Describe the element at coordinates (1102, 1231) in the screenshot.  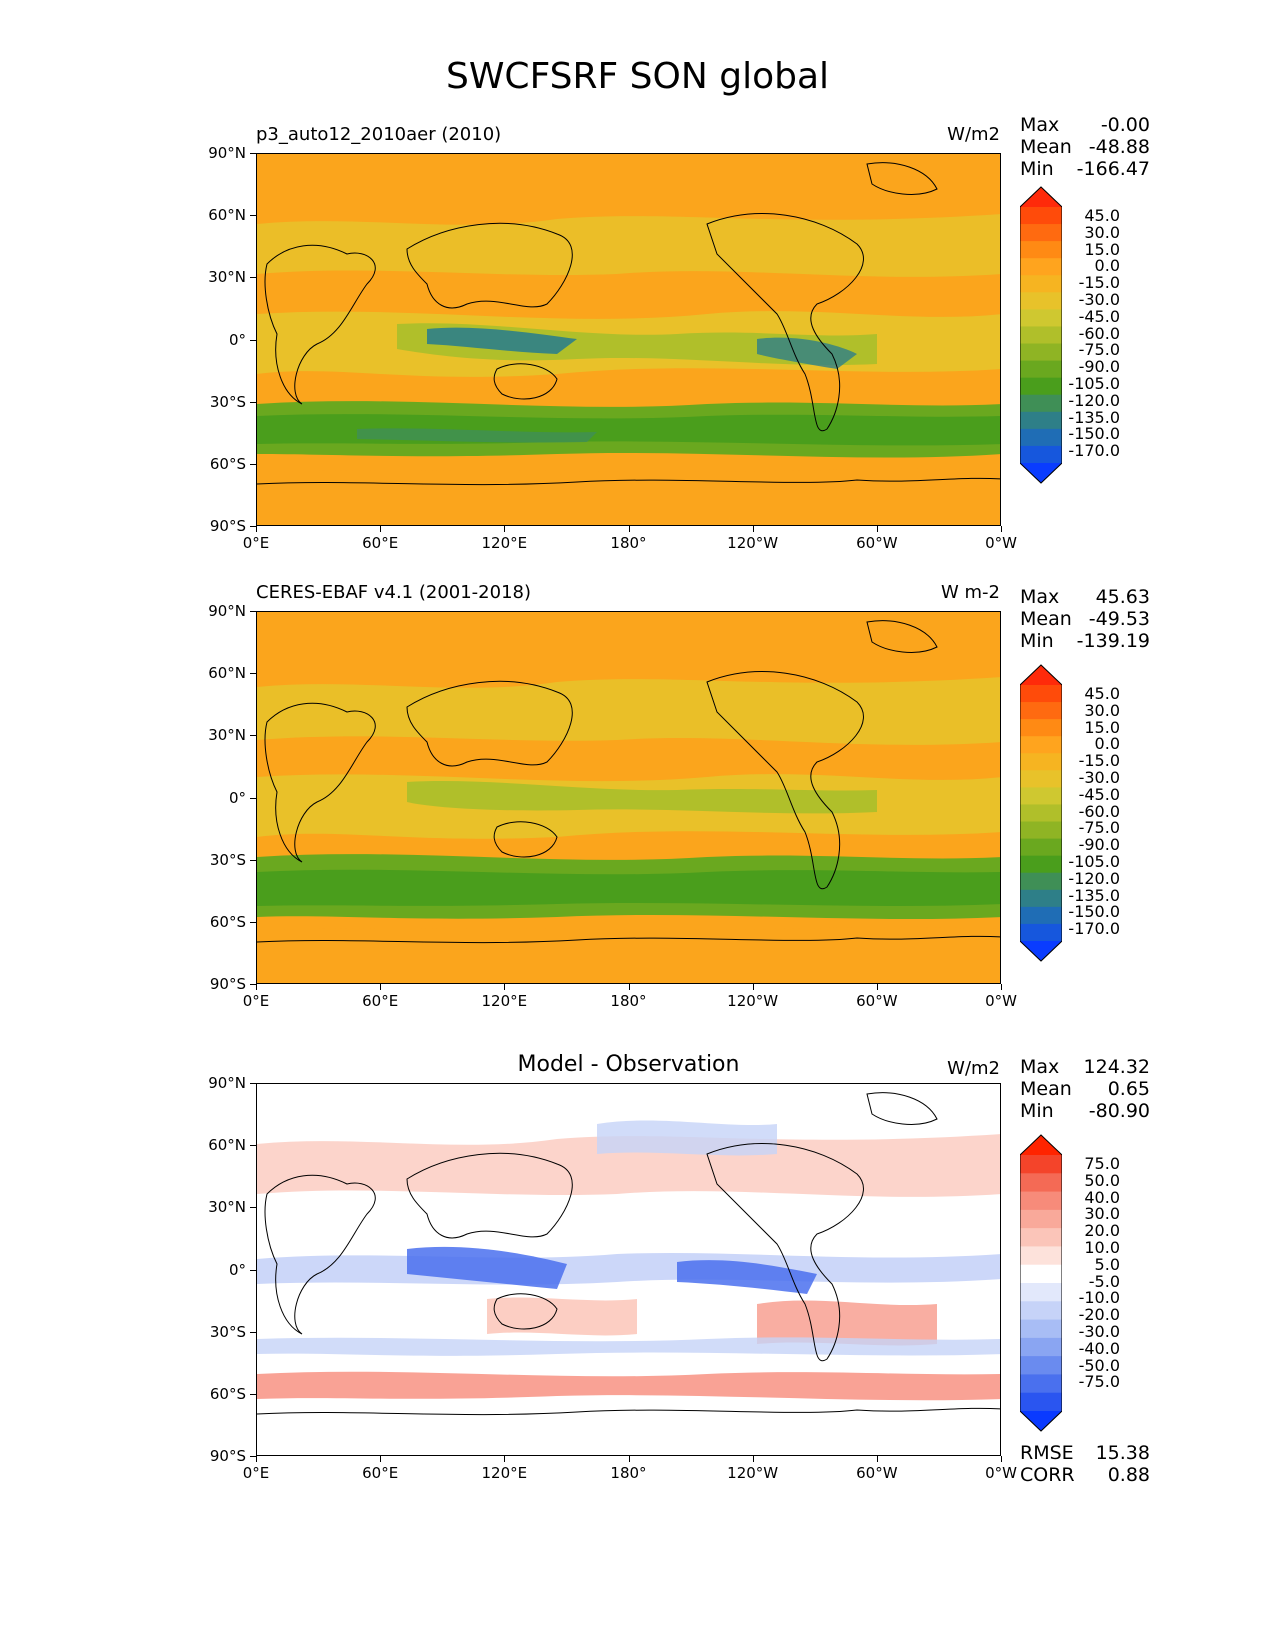
I see `colorbar-tick-label: 20.0` at that location.